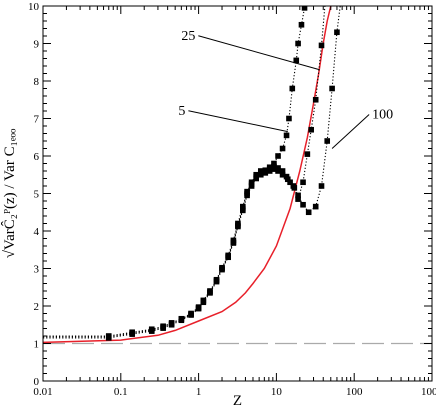  Describe the element at coordinates (237, 401) in the screenshot. I see `x-axis-title: Z` at that location.